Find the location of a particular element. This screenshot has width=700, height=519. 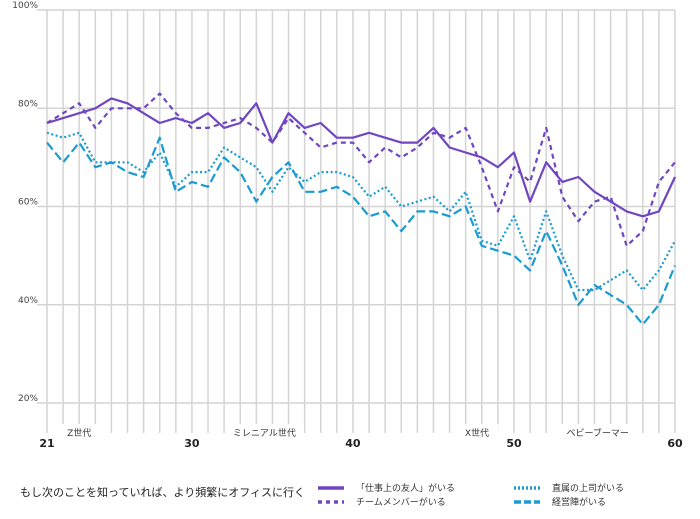

x-axis-ticks: 21 30 40 50 60 is located at coordinates (361, 443).